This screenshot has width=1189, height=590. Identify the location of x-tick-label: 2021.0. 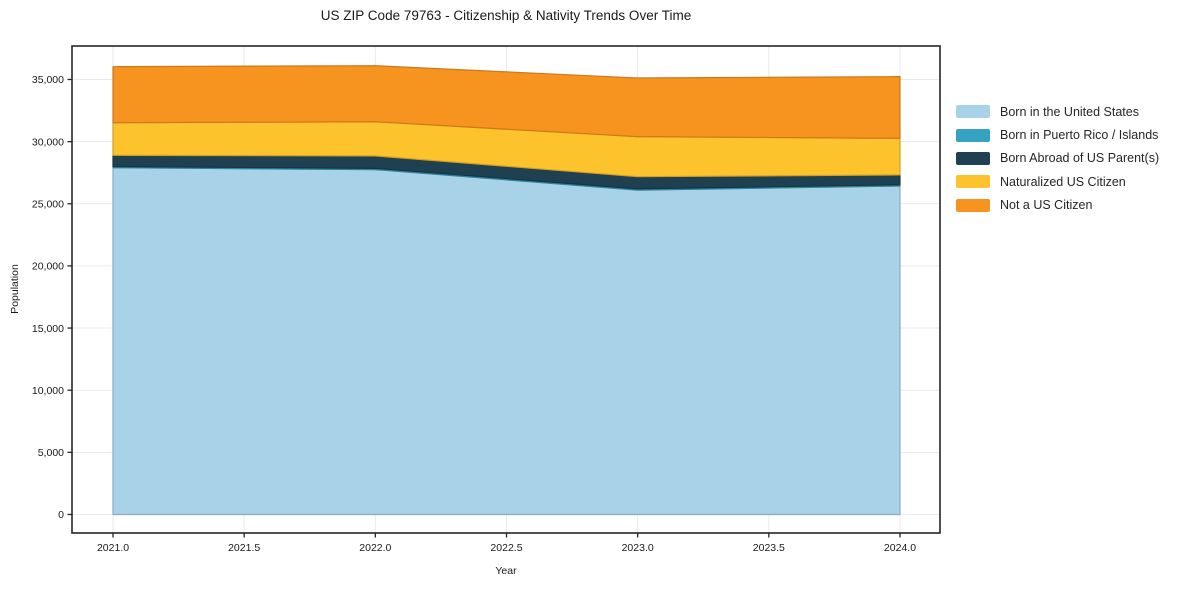
(113, 548).